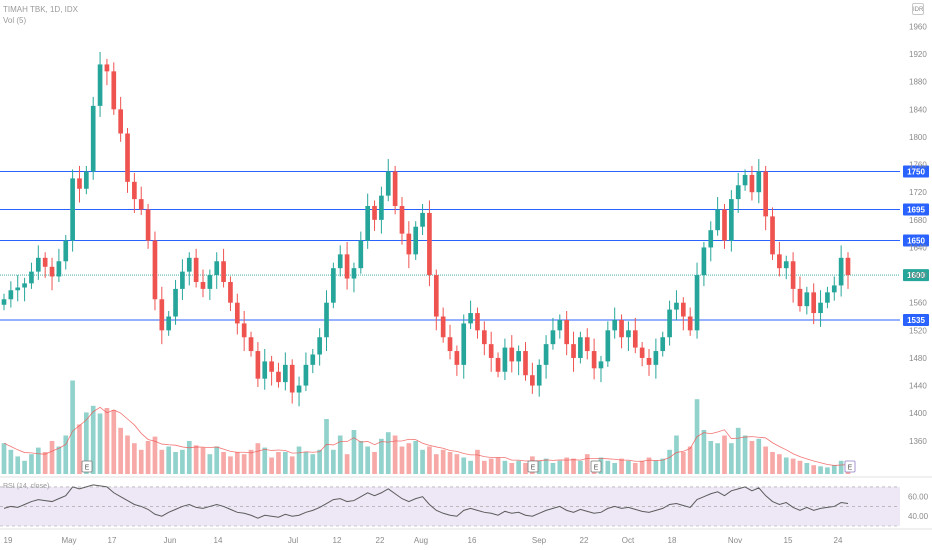 The width and height of the screenshot is (932, 550). What do you see at coordinates (539, 540) in the screenshot?
I see `x-tick-label: Sep` at bounding box center [539, 540].